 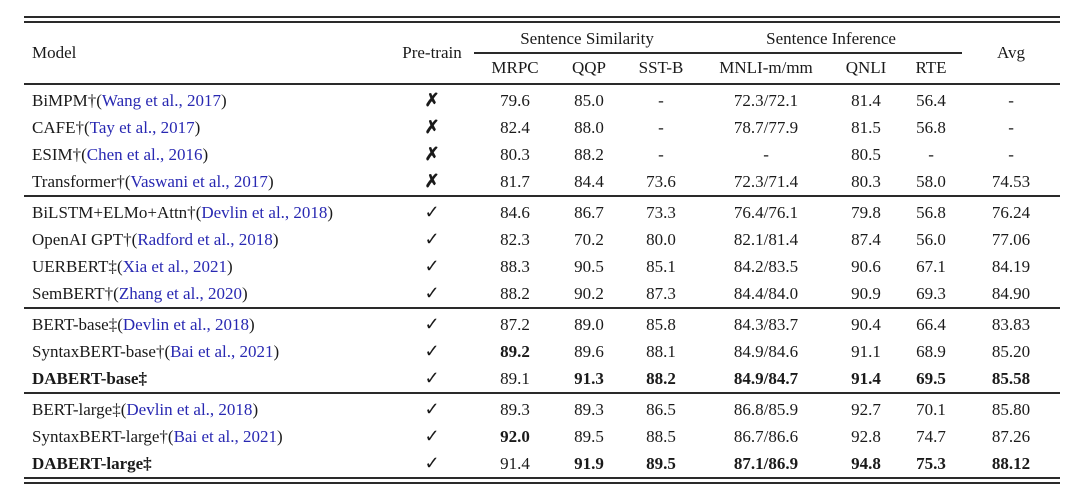 I want to click on citation-link: Tay et al., 2017, so click(x=142, y=127).